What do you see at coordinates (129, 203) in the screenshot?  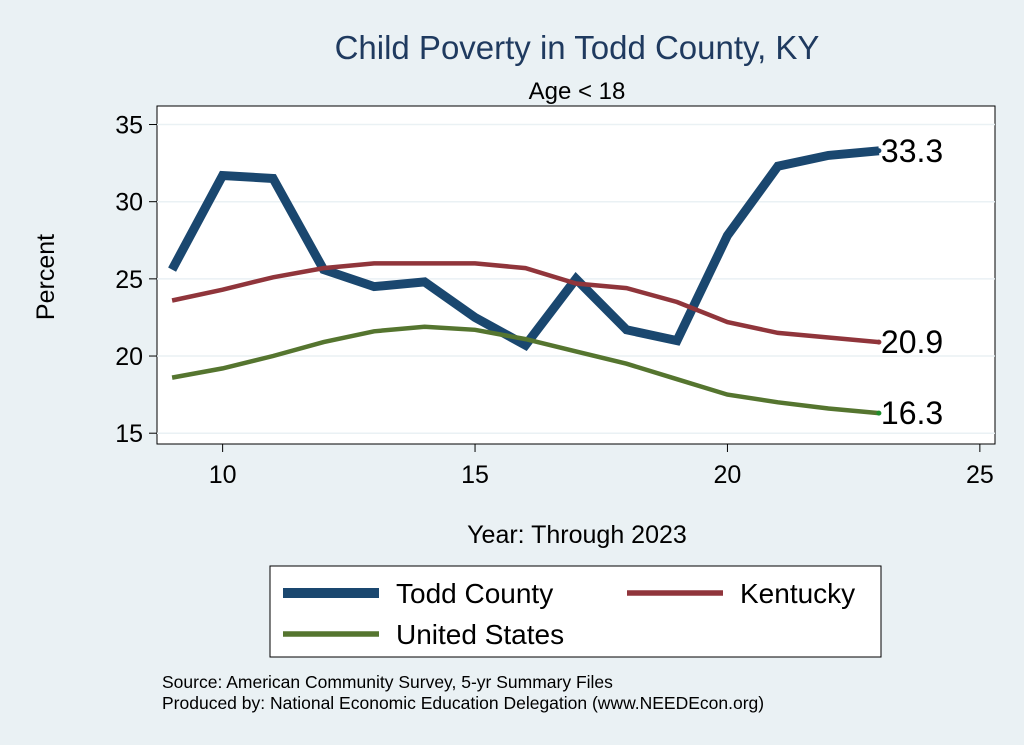 I see `y-tick-label: 30` at bounding box center [129, 203].